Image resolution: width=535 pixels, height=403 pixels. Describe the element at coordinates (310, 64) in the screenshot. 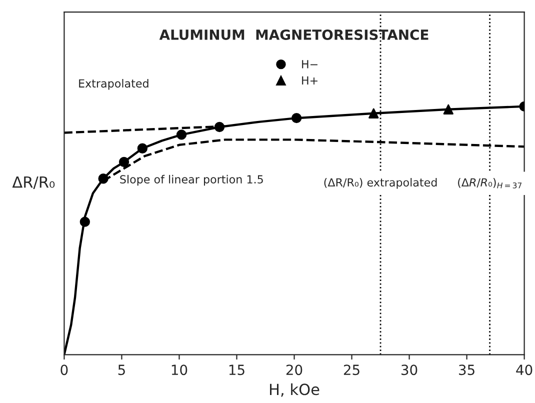

I see `legend-label: H−` at that location.